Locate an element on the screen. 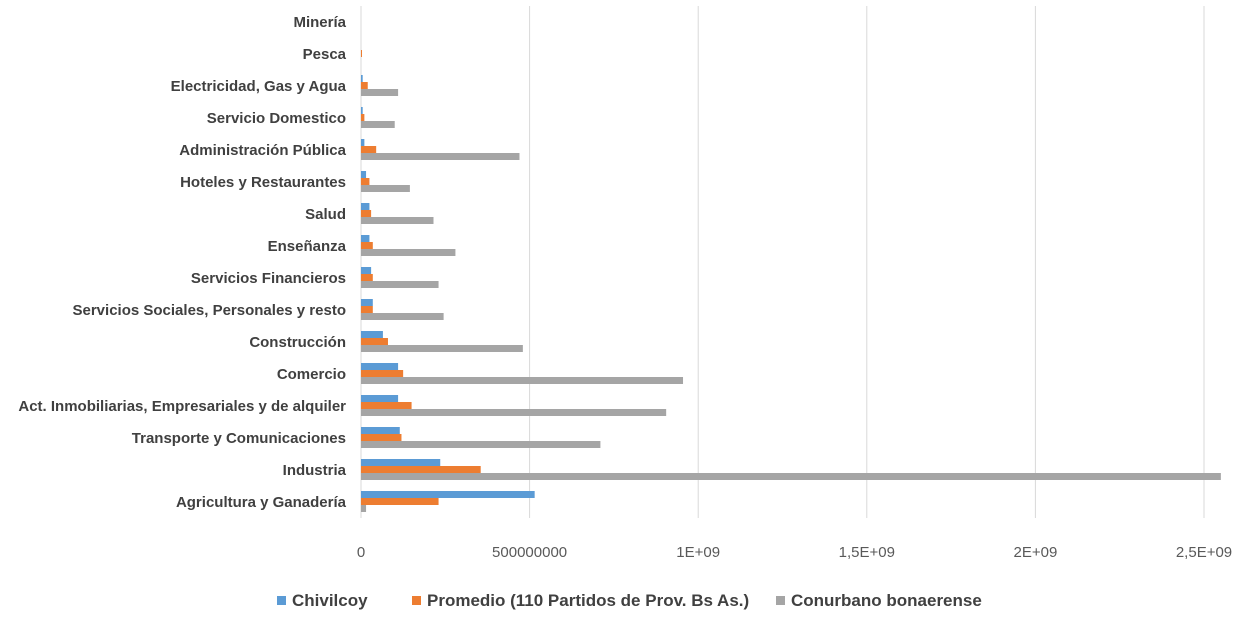 Image resolution: width=1243 pixels, height=618 pixels. category-label: Pesca is located at coordinates (325, 54).